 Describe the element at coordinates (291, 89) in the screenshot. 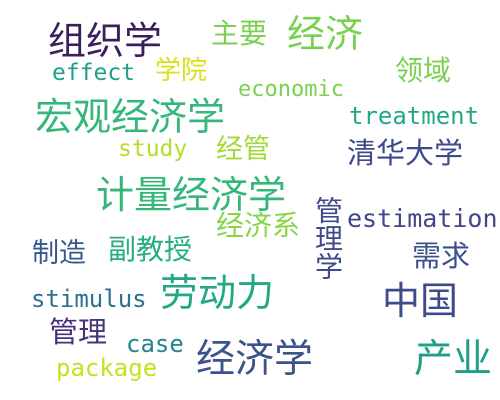

I see `word-economic: economic` at that location.